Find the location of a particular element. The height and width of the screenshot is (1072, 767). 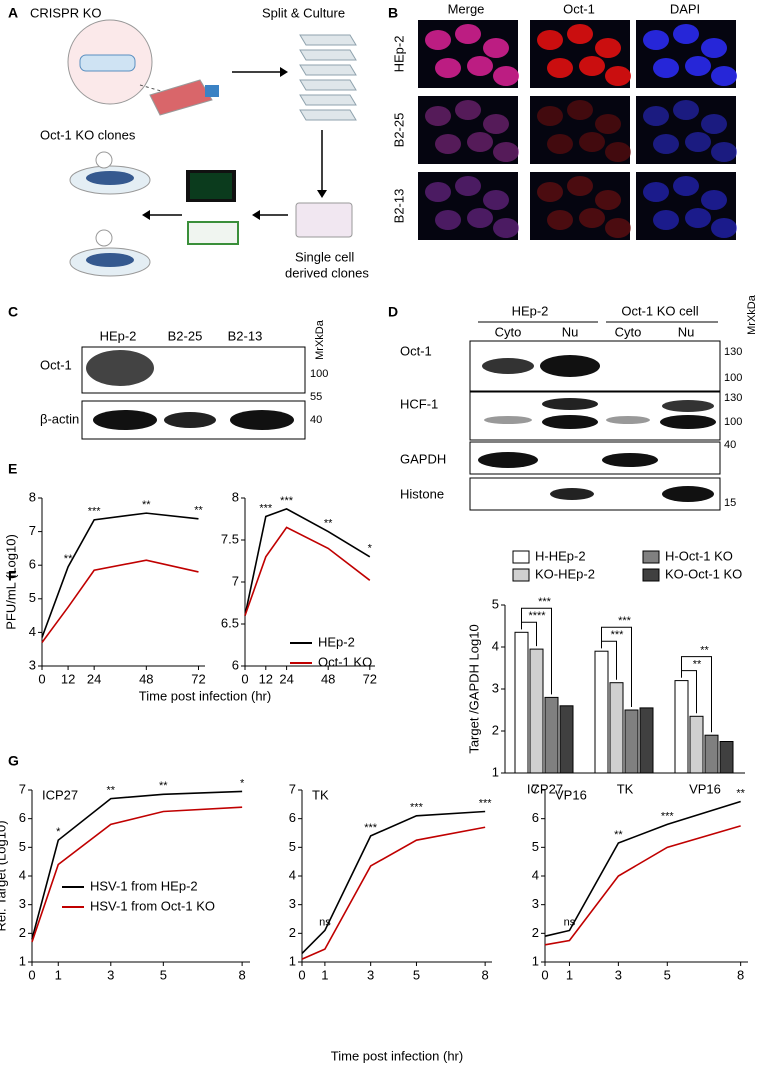

significance-label: ns is located at coordinates (325, 922).